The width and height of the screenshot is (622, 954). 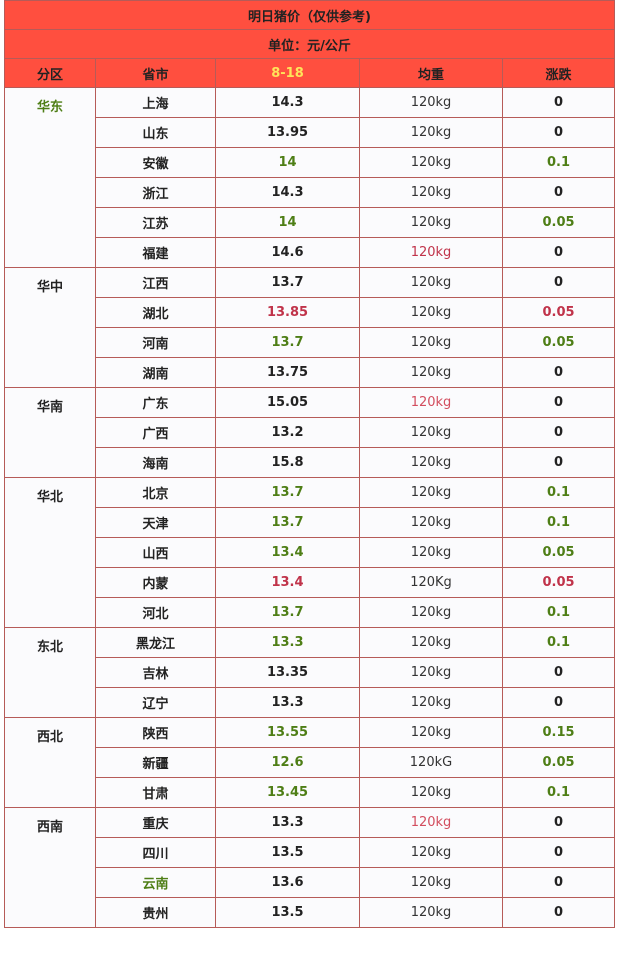 What do you see at coordinates (155, 882) in the screenshot?
I see `province-cell: 云南` at bounding box center [155, 882].